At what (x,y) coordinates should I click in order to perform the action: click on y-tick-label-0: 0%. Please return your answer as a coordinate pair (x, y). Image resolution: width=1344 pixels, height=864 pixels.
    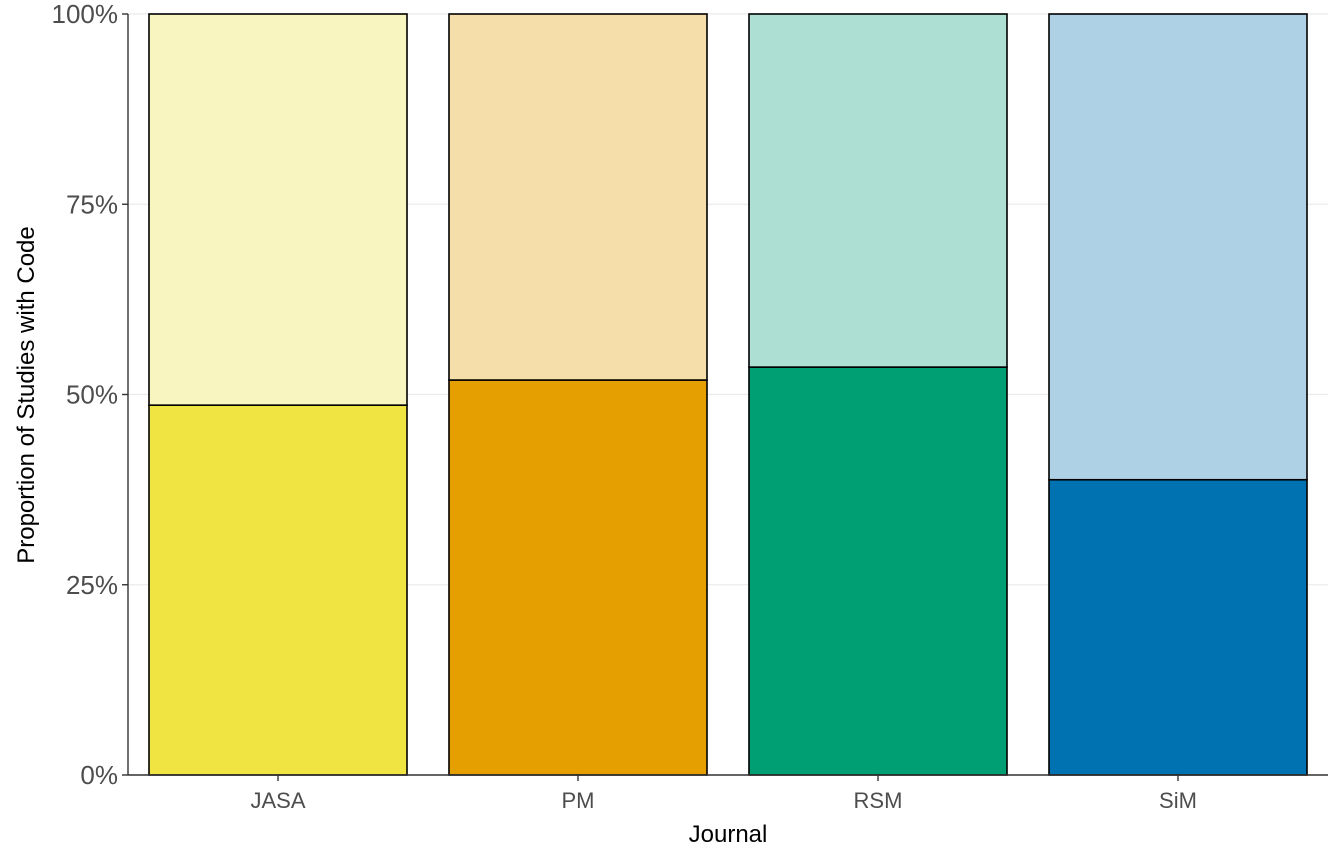
    Looking at the image, I should click on (99, 775).